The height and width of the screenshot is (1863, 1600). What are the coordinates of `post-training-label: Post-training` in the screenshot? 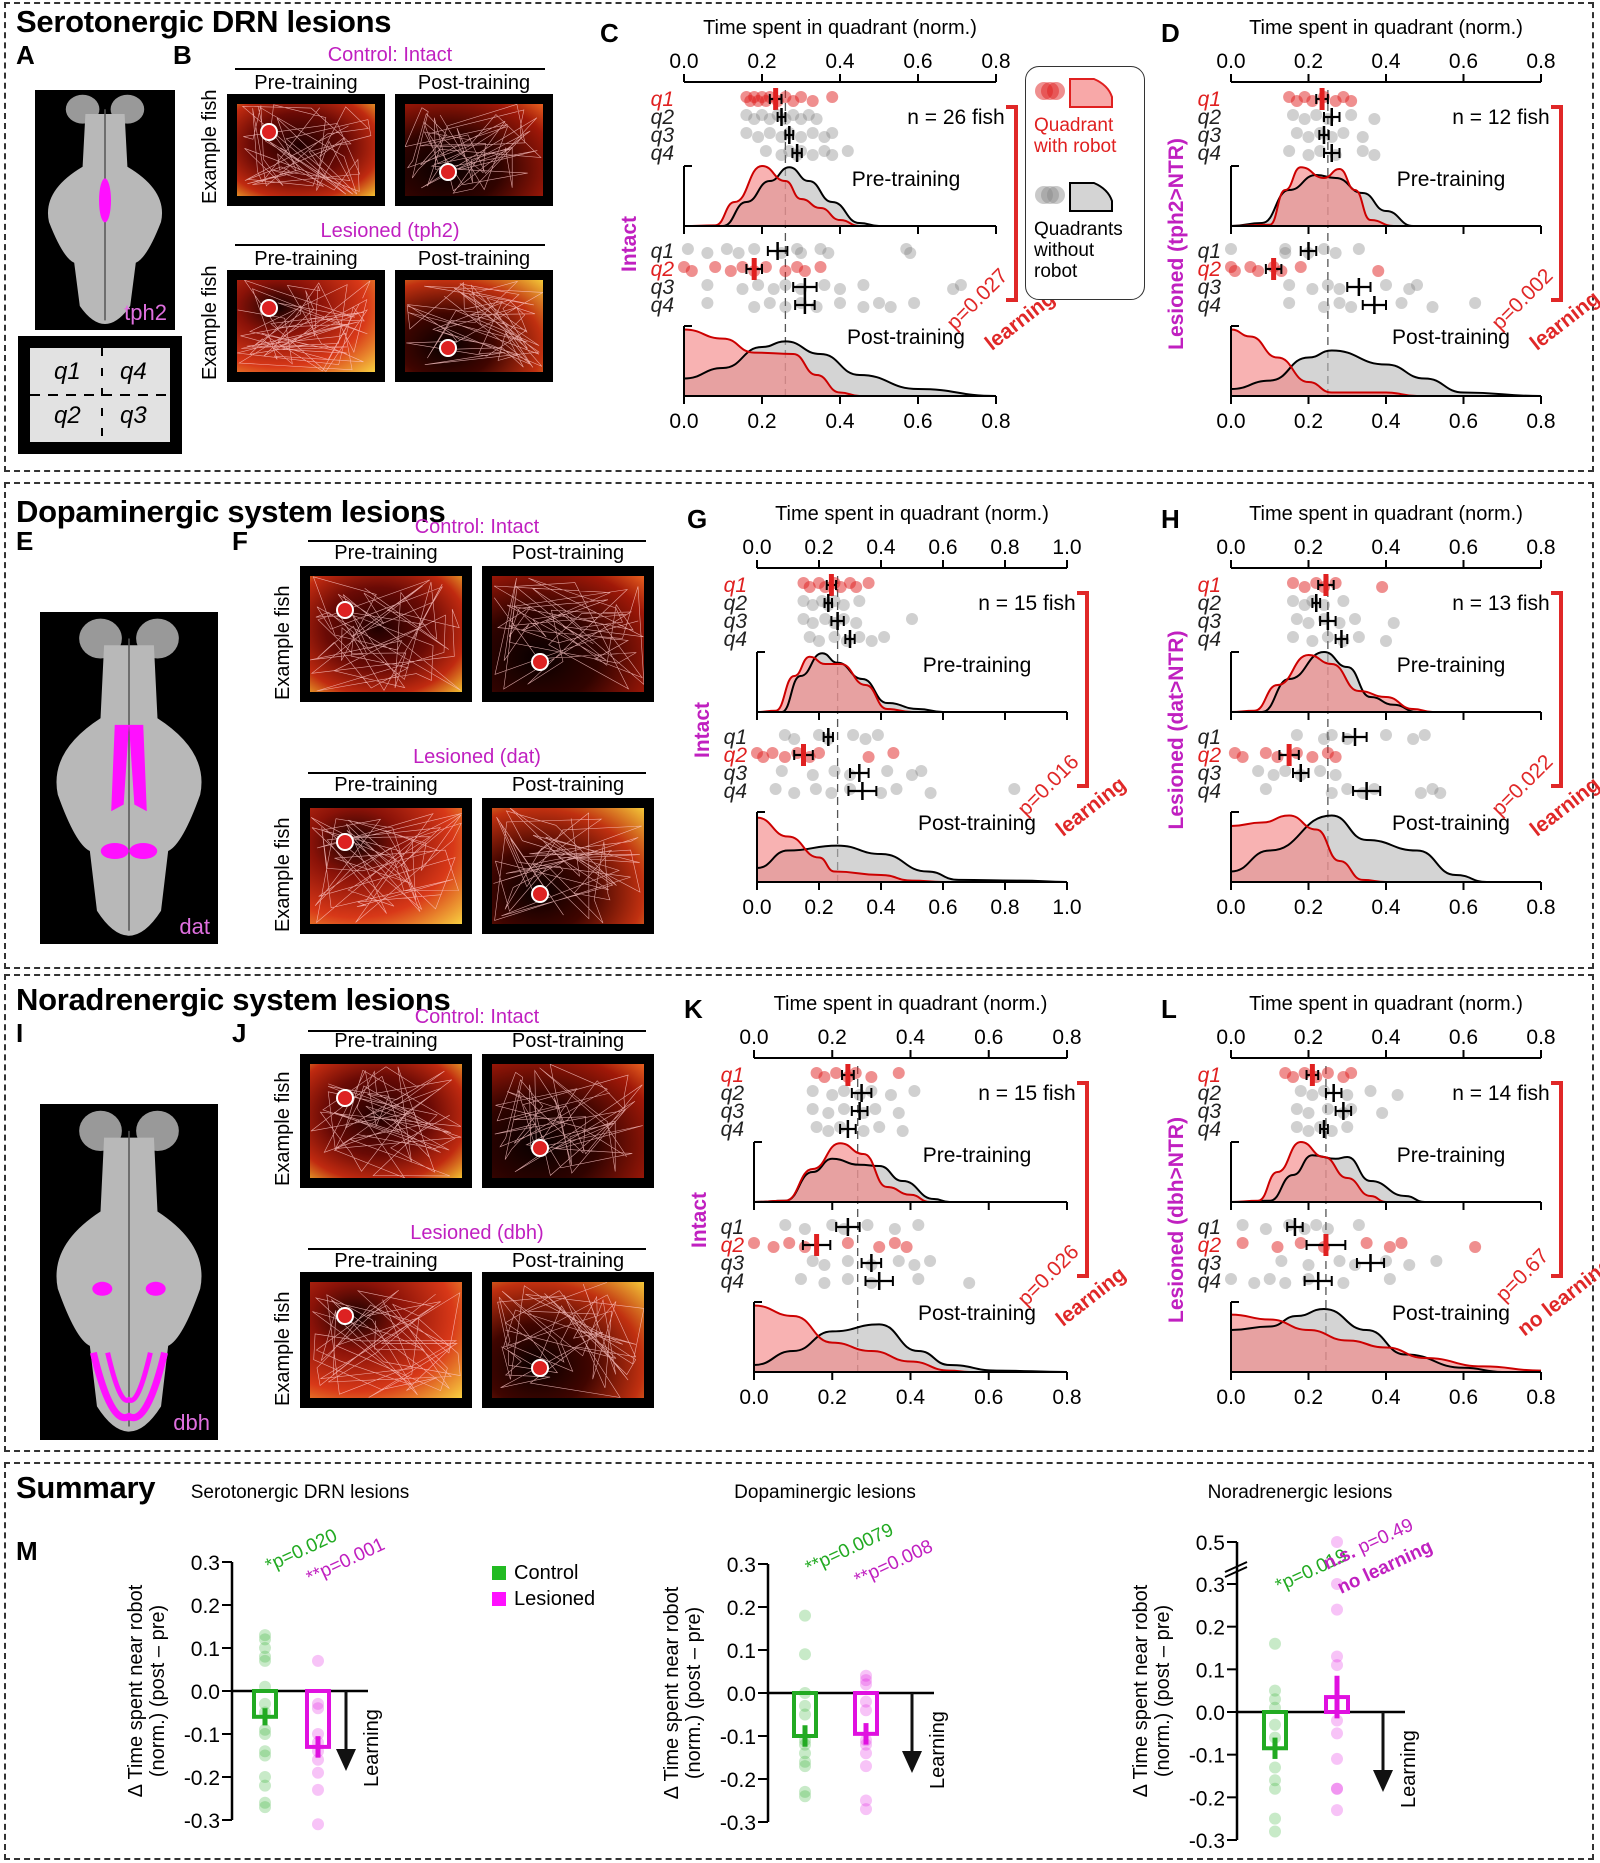 It's located at (977, 1313).